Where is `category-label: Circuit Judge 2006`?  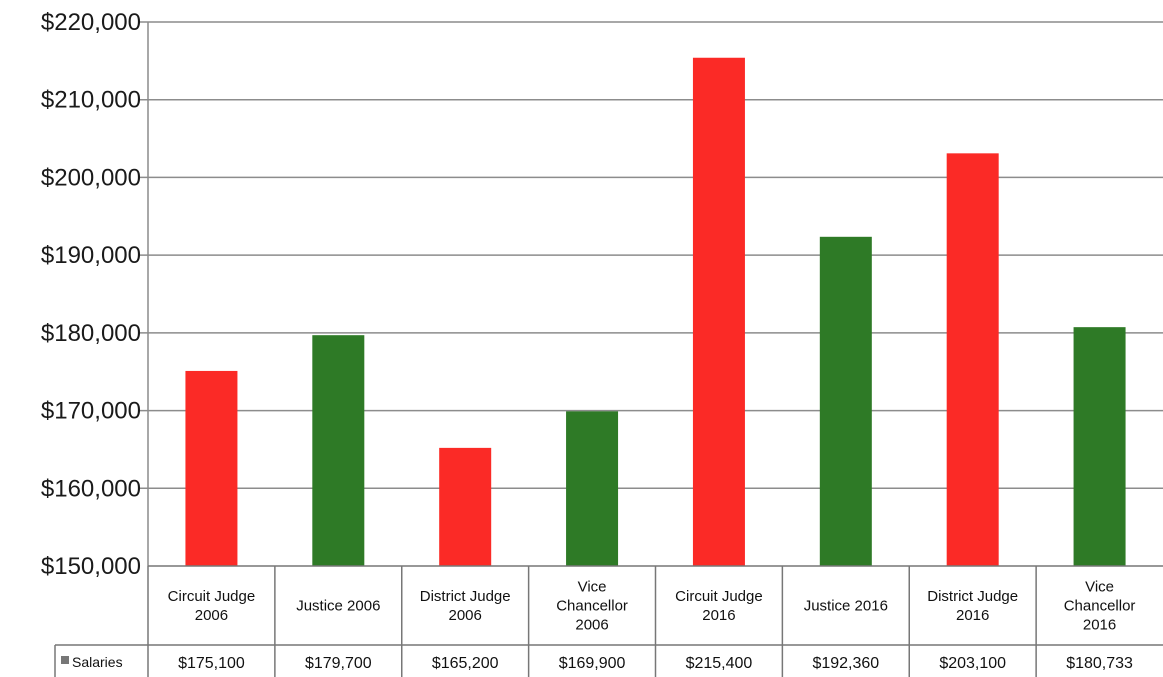 category-label: Circuit Judge 2006 is located at coordinates (212, 606).